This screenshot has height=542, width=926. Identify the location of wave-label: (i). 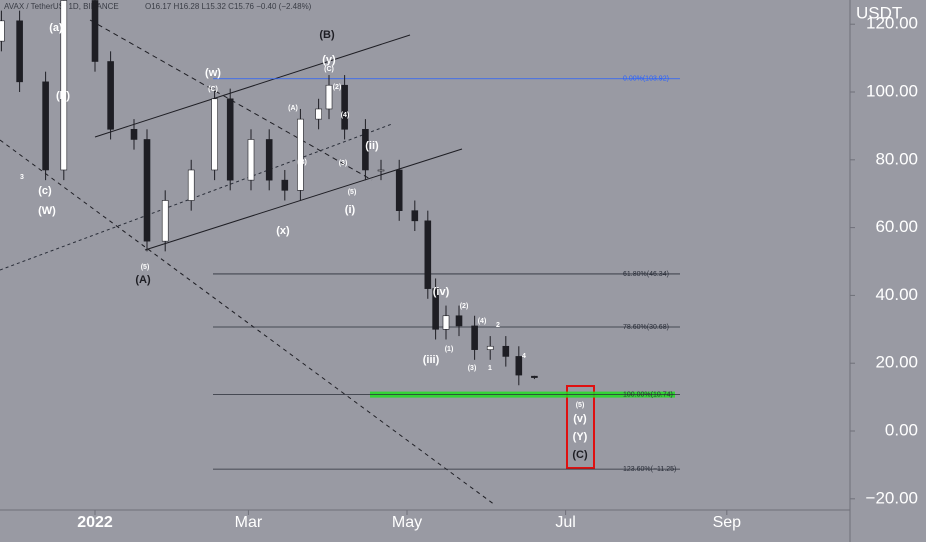
(350, 210).